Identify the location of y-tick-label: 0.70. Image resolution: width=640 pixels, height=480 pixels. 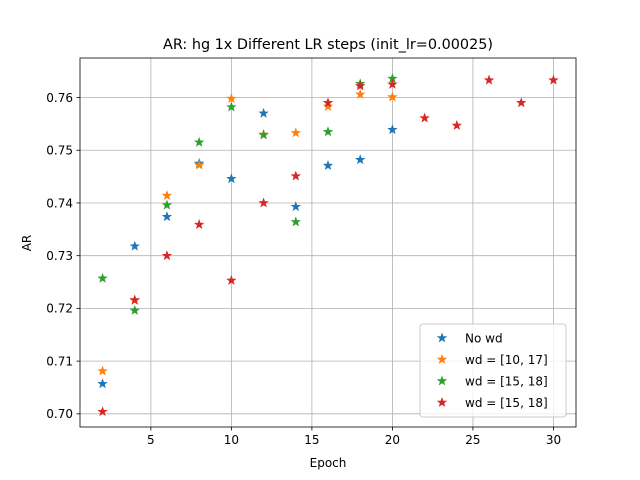
(59, 414).